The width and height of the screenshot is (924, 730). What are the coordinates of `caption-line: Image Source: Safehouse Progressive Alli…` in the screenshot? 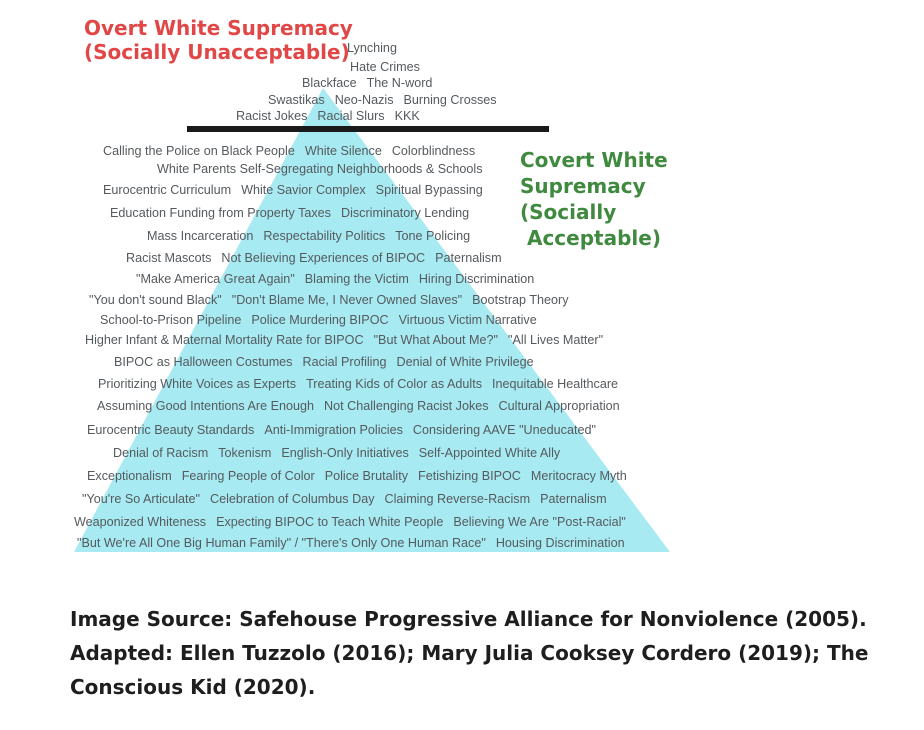 It's located at (468, 619).